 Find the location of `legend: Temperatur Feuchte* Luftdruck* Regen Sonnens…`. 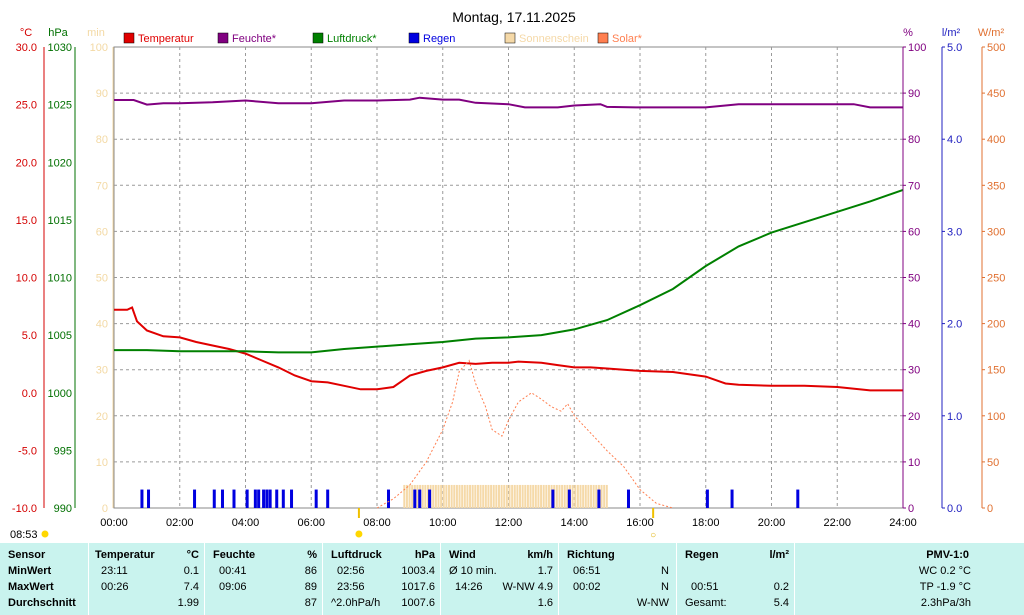

legend: Temperatur Feuchte* Luftdruck* Regen Sonnens… is located at coordinates (383, 38).